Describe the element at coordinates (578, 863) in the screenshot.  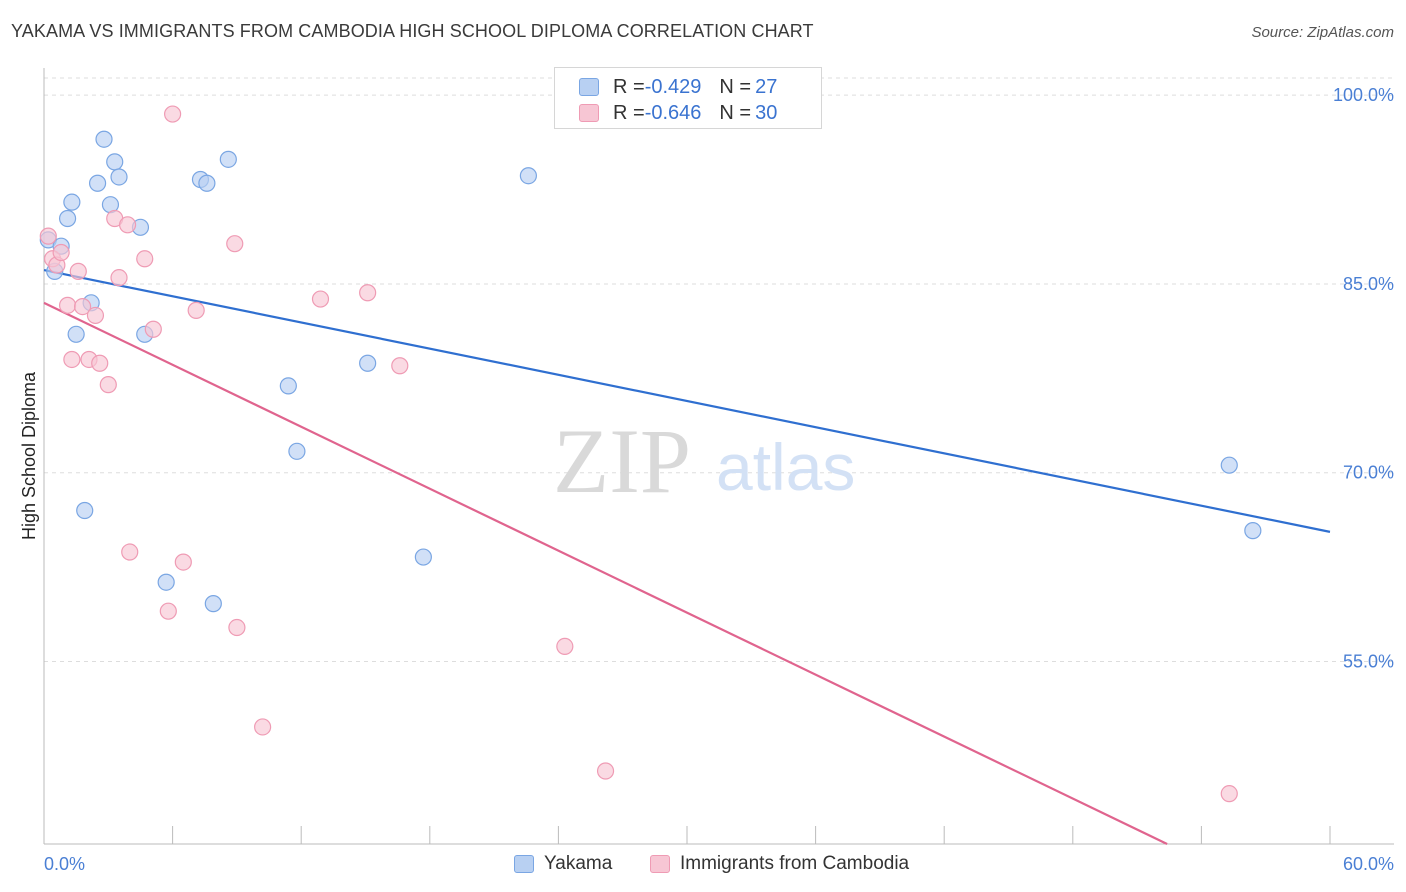
I see `bottom-legend-label-yakama: Yakama` at that location.